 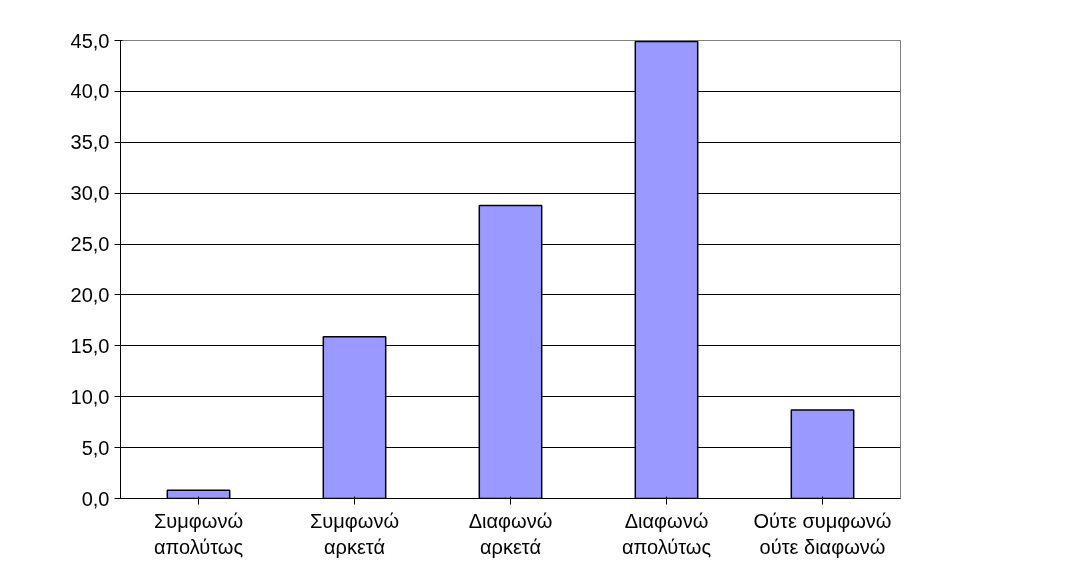 What do you see at coordinates (90, 294) in the screenshot?
I see `y-tick-label: 20,0` at bounding box center [90, 294].